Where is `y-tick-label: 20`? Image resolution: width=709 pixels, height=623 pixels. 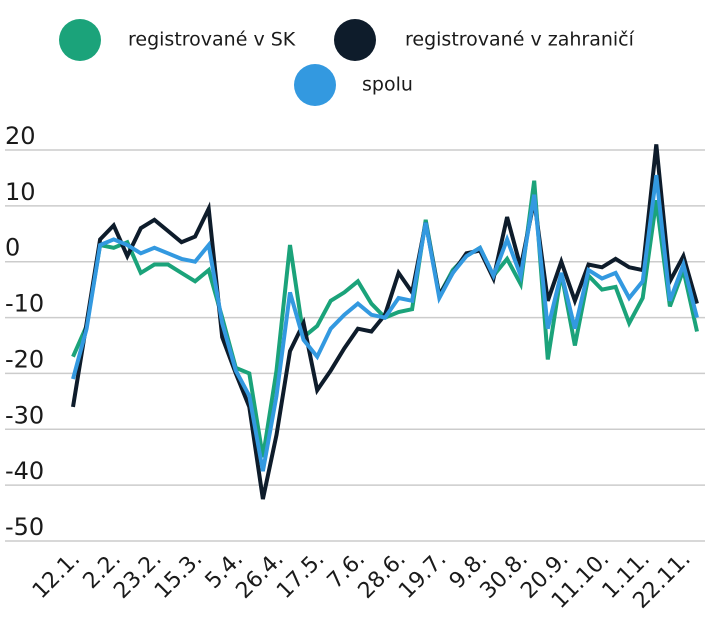
y-tick-label: 20 is located at coordinates (20, 136).